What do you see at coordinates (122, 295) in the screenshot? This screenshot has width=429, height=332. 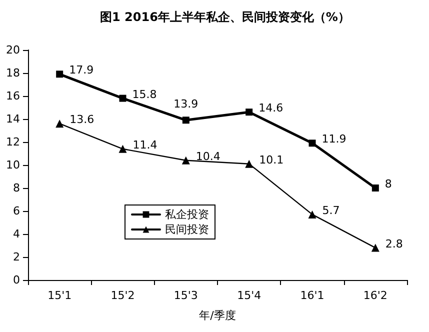 I see `x-tick-label: 15'2` at bounding box center [122, 295].